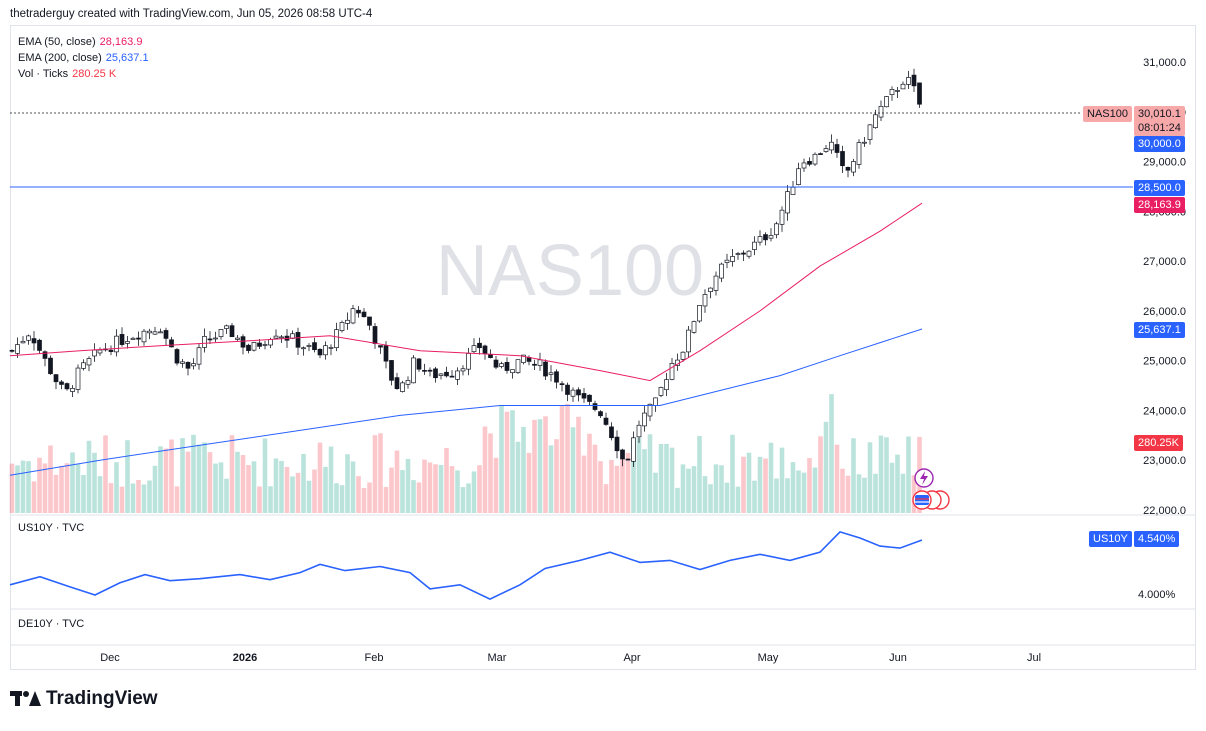 The width and height of the screenshot is (1206, 731). Describe the element at coordinates (1034, 658) in the screenshot. I see `time-tick-label: Jul` at that location.